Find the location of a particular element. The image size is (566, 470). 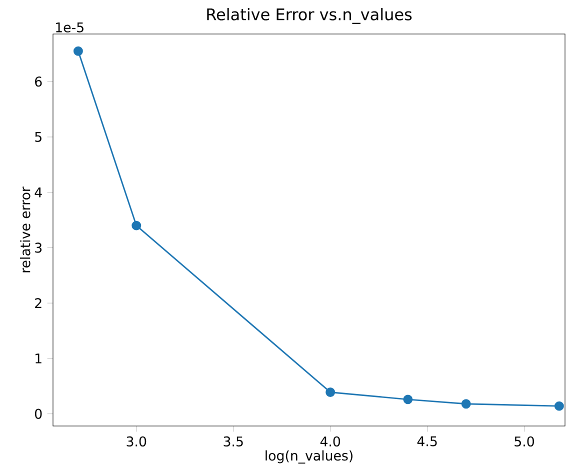

y-tick-label: 2 is located at coordinates (38, 303).